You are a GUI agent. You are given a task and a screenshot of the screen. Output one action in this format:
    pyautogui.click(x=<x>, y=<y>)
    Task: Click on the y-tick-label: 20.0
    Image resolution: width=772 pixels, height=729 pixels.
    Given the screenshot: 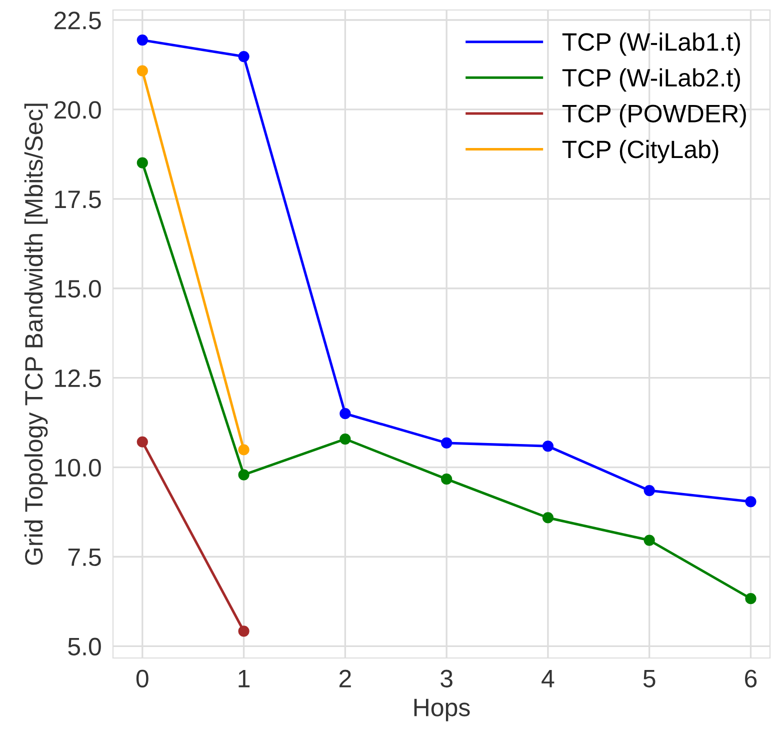 What is the action you would take?
    pyautogui.click(x=77, y=110)
    